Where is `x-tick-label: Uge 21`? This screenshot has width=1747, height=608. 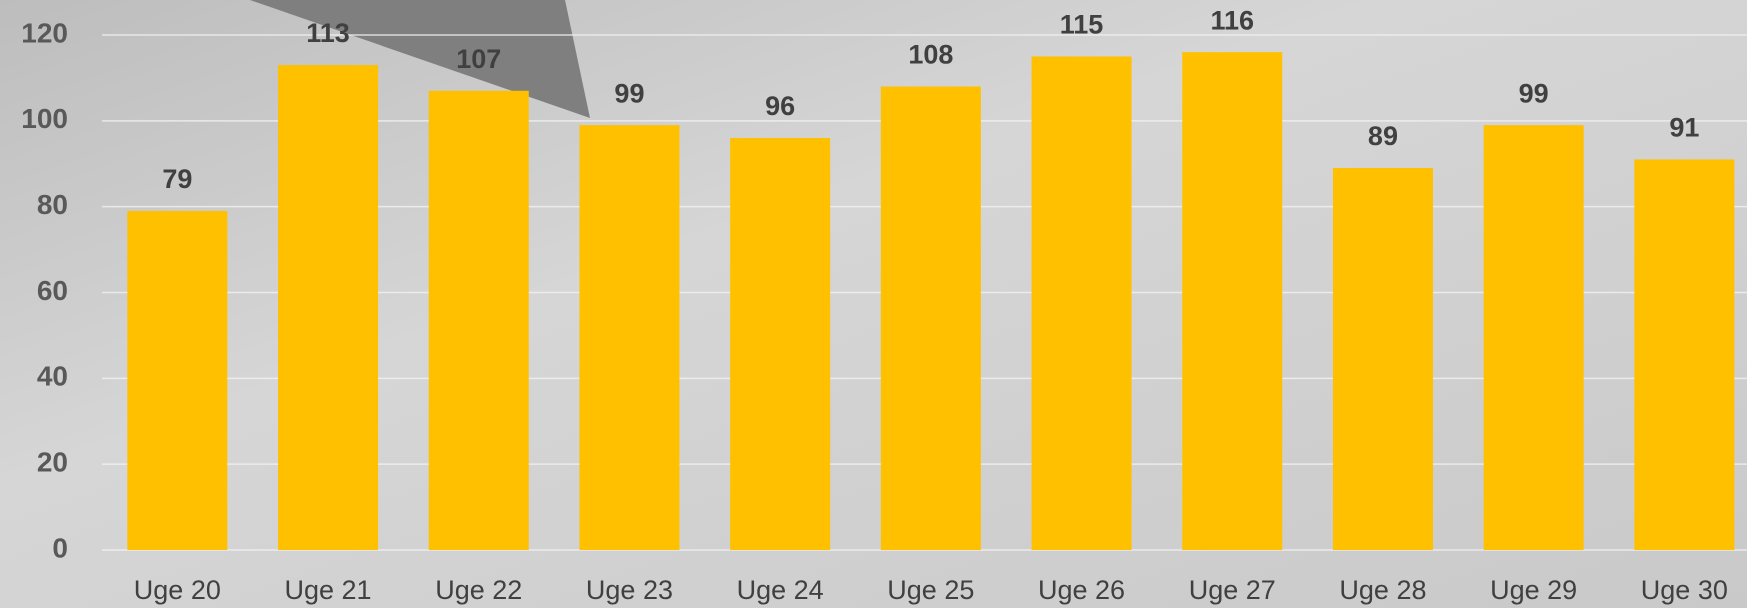 x-tick-label: Uge 21 is located at coordinates (328, 590).